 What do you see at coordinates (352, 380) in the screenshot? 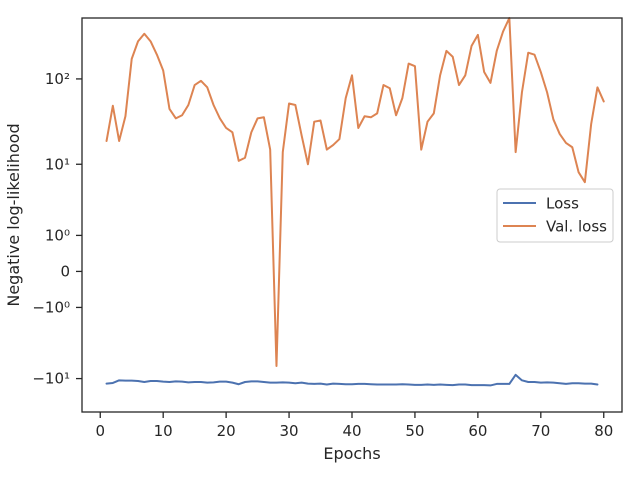
I see `series-line-loss` at bounding box center [352, 380].